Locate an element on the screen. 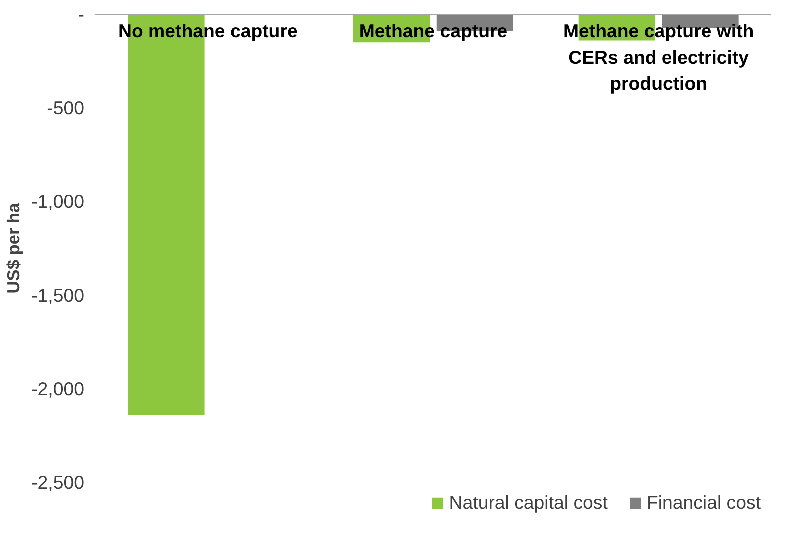 This screenshot has width=806, height=550. y-tick-label: -2,500 is located at coordinates (58, 482).